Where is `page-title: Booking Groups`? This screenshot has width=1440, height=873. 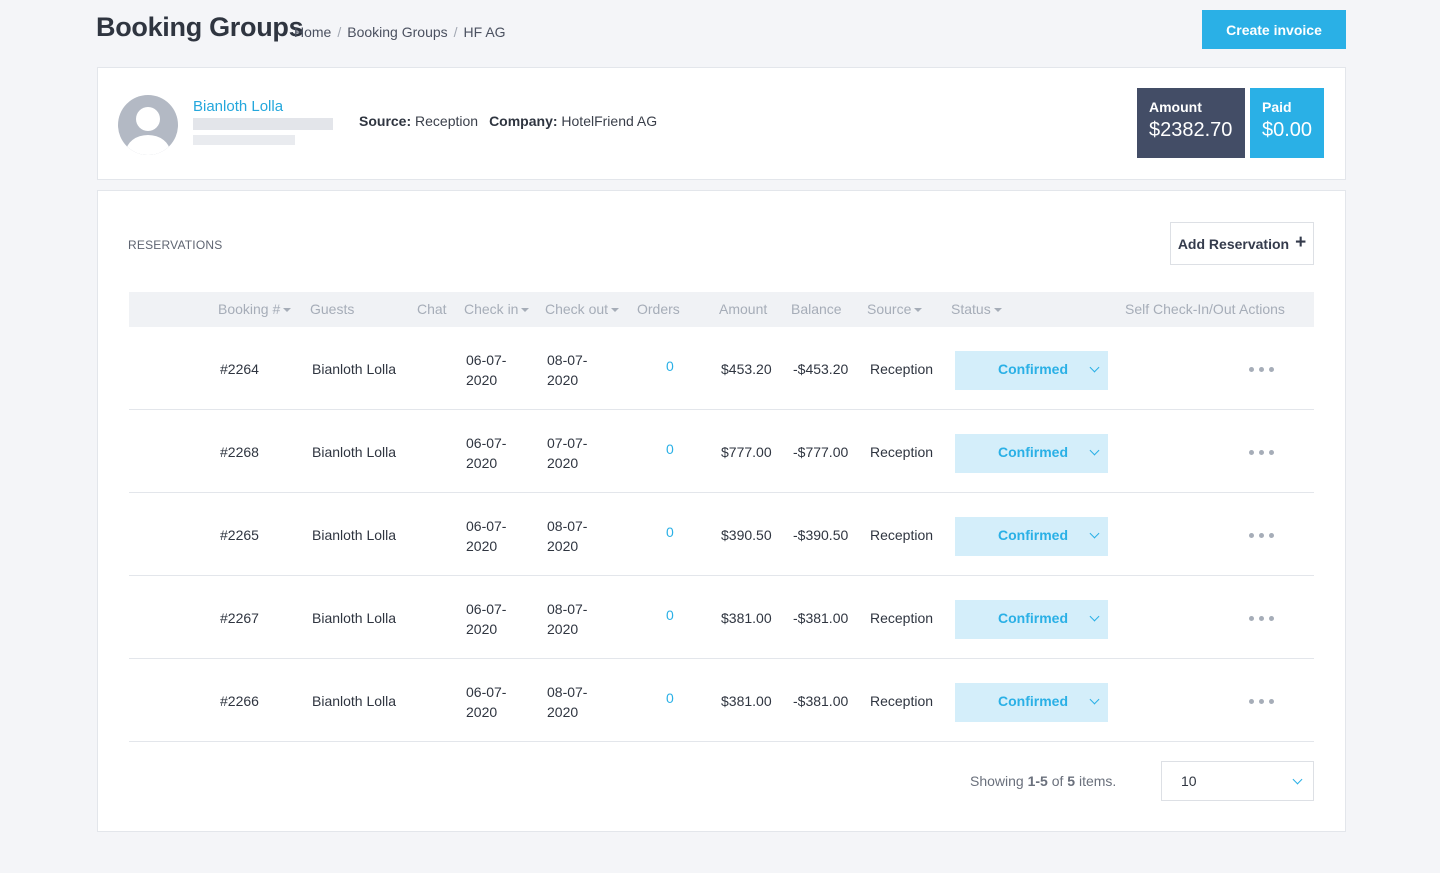 page-title: Booking Groups is located at coordinates (200, 27).